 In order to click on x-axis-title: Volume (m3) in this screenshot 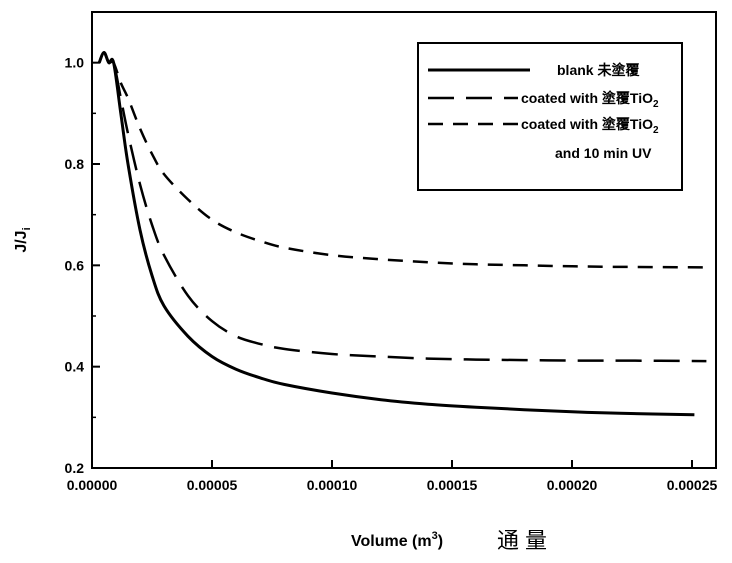, I will do `click(397, 540)`.